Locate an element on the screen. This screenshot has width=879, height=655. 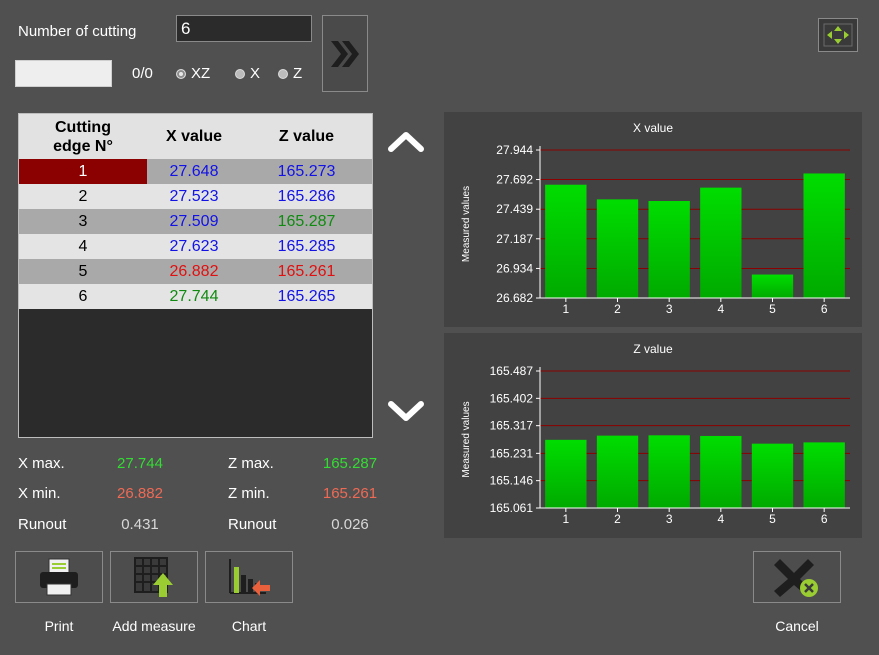
y-axis-label: Measured values is located at coordinates (466, 224).